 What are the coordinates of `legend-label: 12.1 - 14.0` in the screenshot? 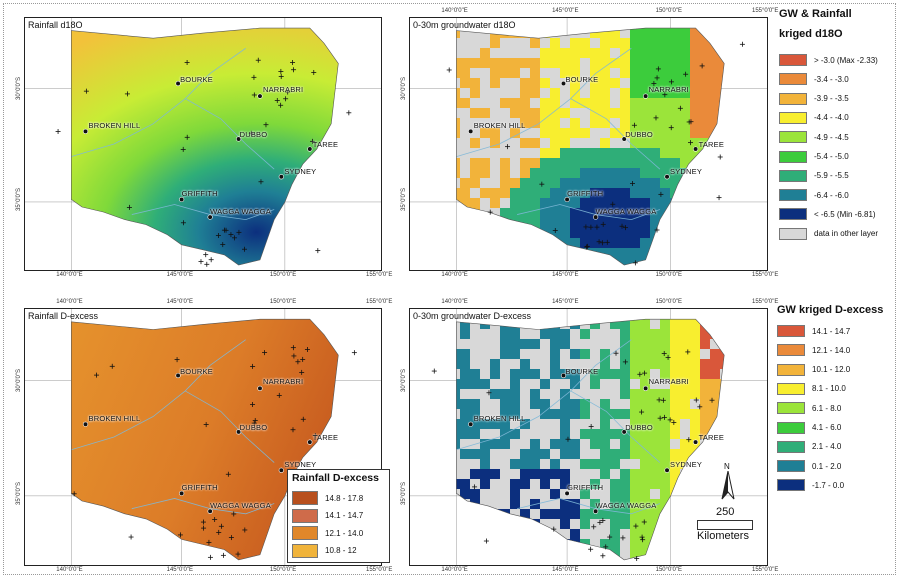 It's located at (831, 350).